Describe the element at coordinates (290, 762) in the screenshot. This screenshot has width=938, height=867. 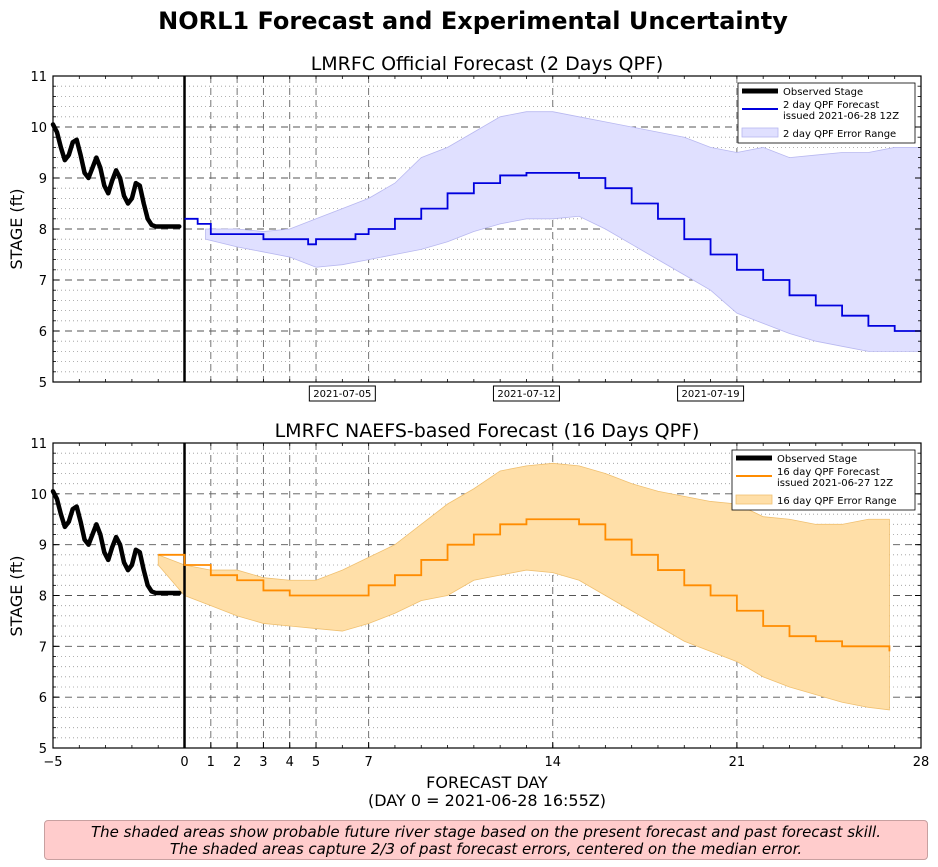
I see `x-tick-label: 4` at that location.